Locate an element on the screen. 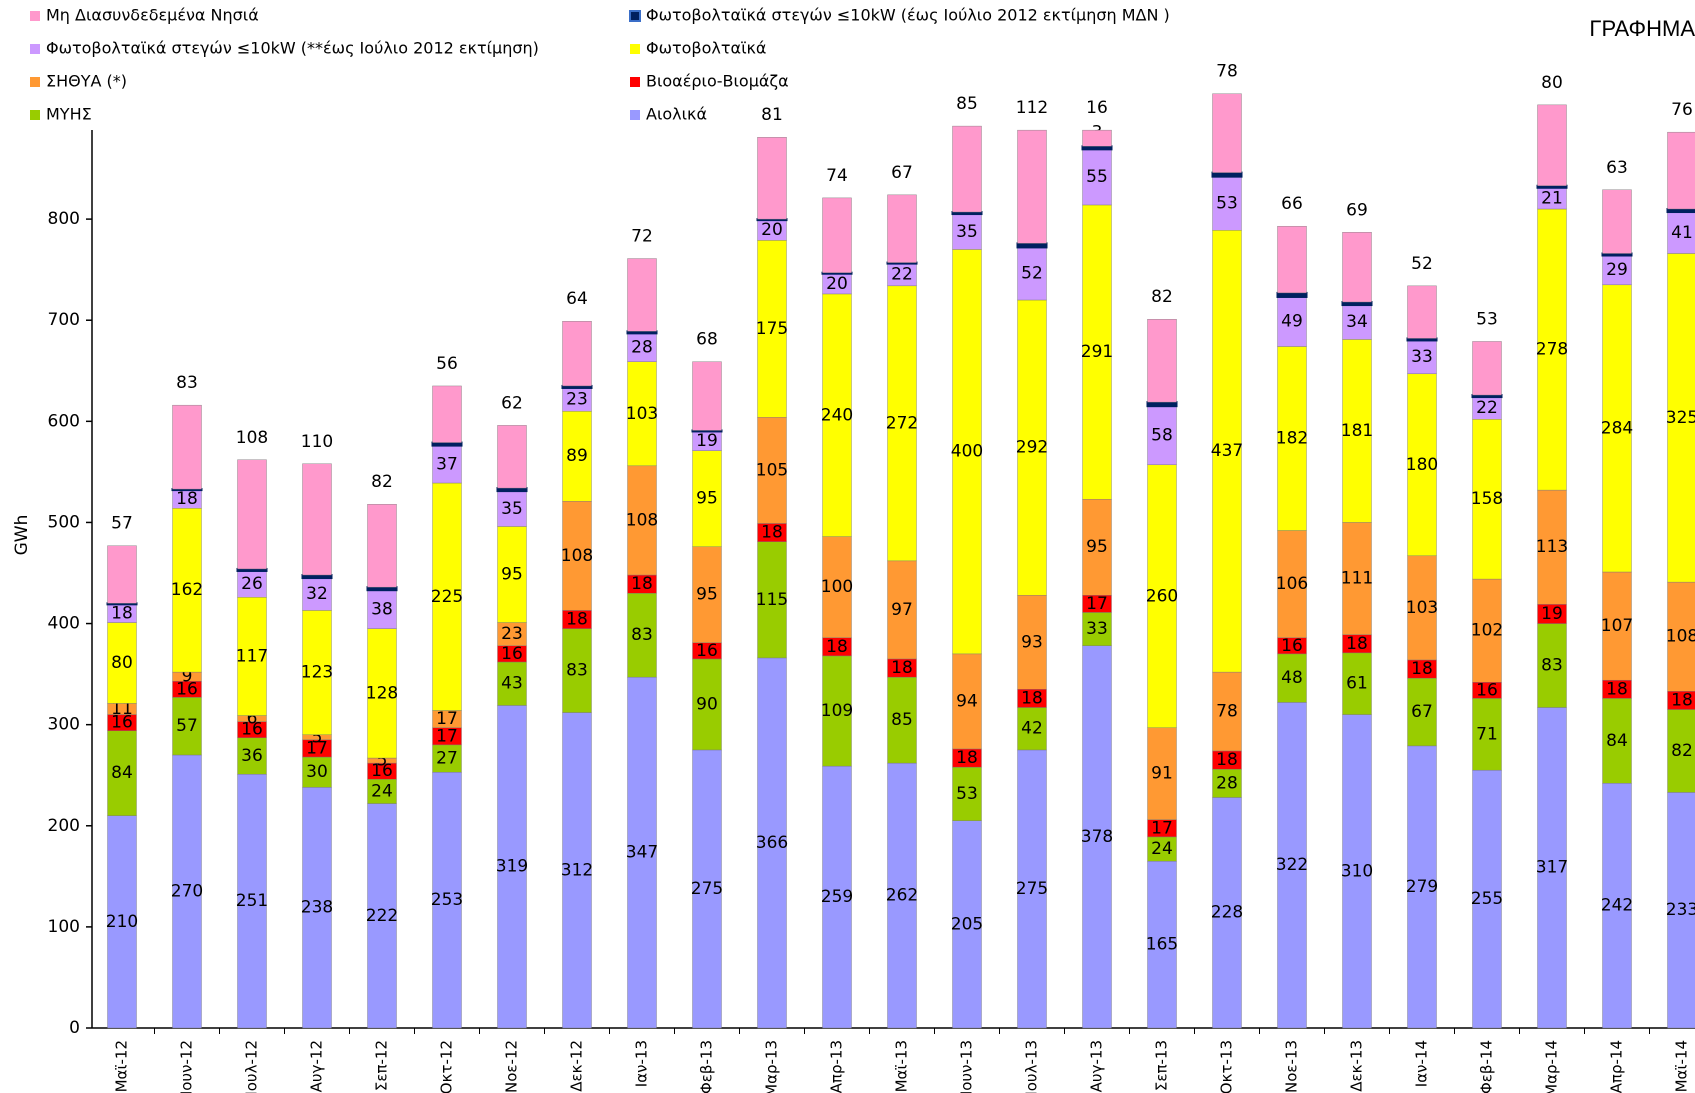 The image size is (1695, 1093). value-label: 19 is located at coordinates (1552, 614).